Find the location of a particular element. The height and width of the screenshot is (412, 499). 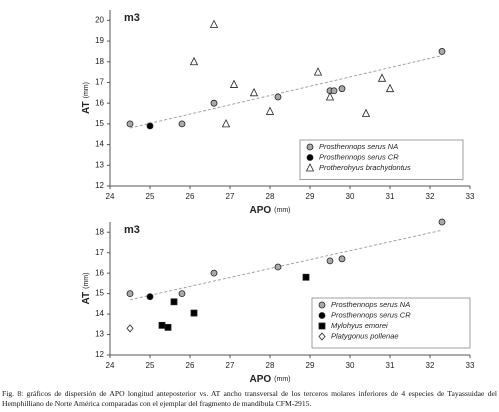

x-axis-unit: (mm) is located at coordinates (282, 210).